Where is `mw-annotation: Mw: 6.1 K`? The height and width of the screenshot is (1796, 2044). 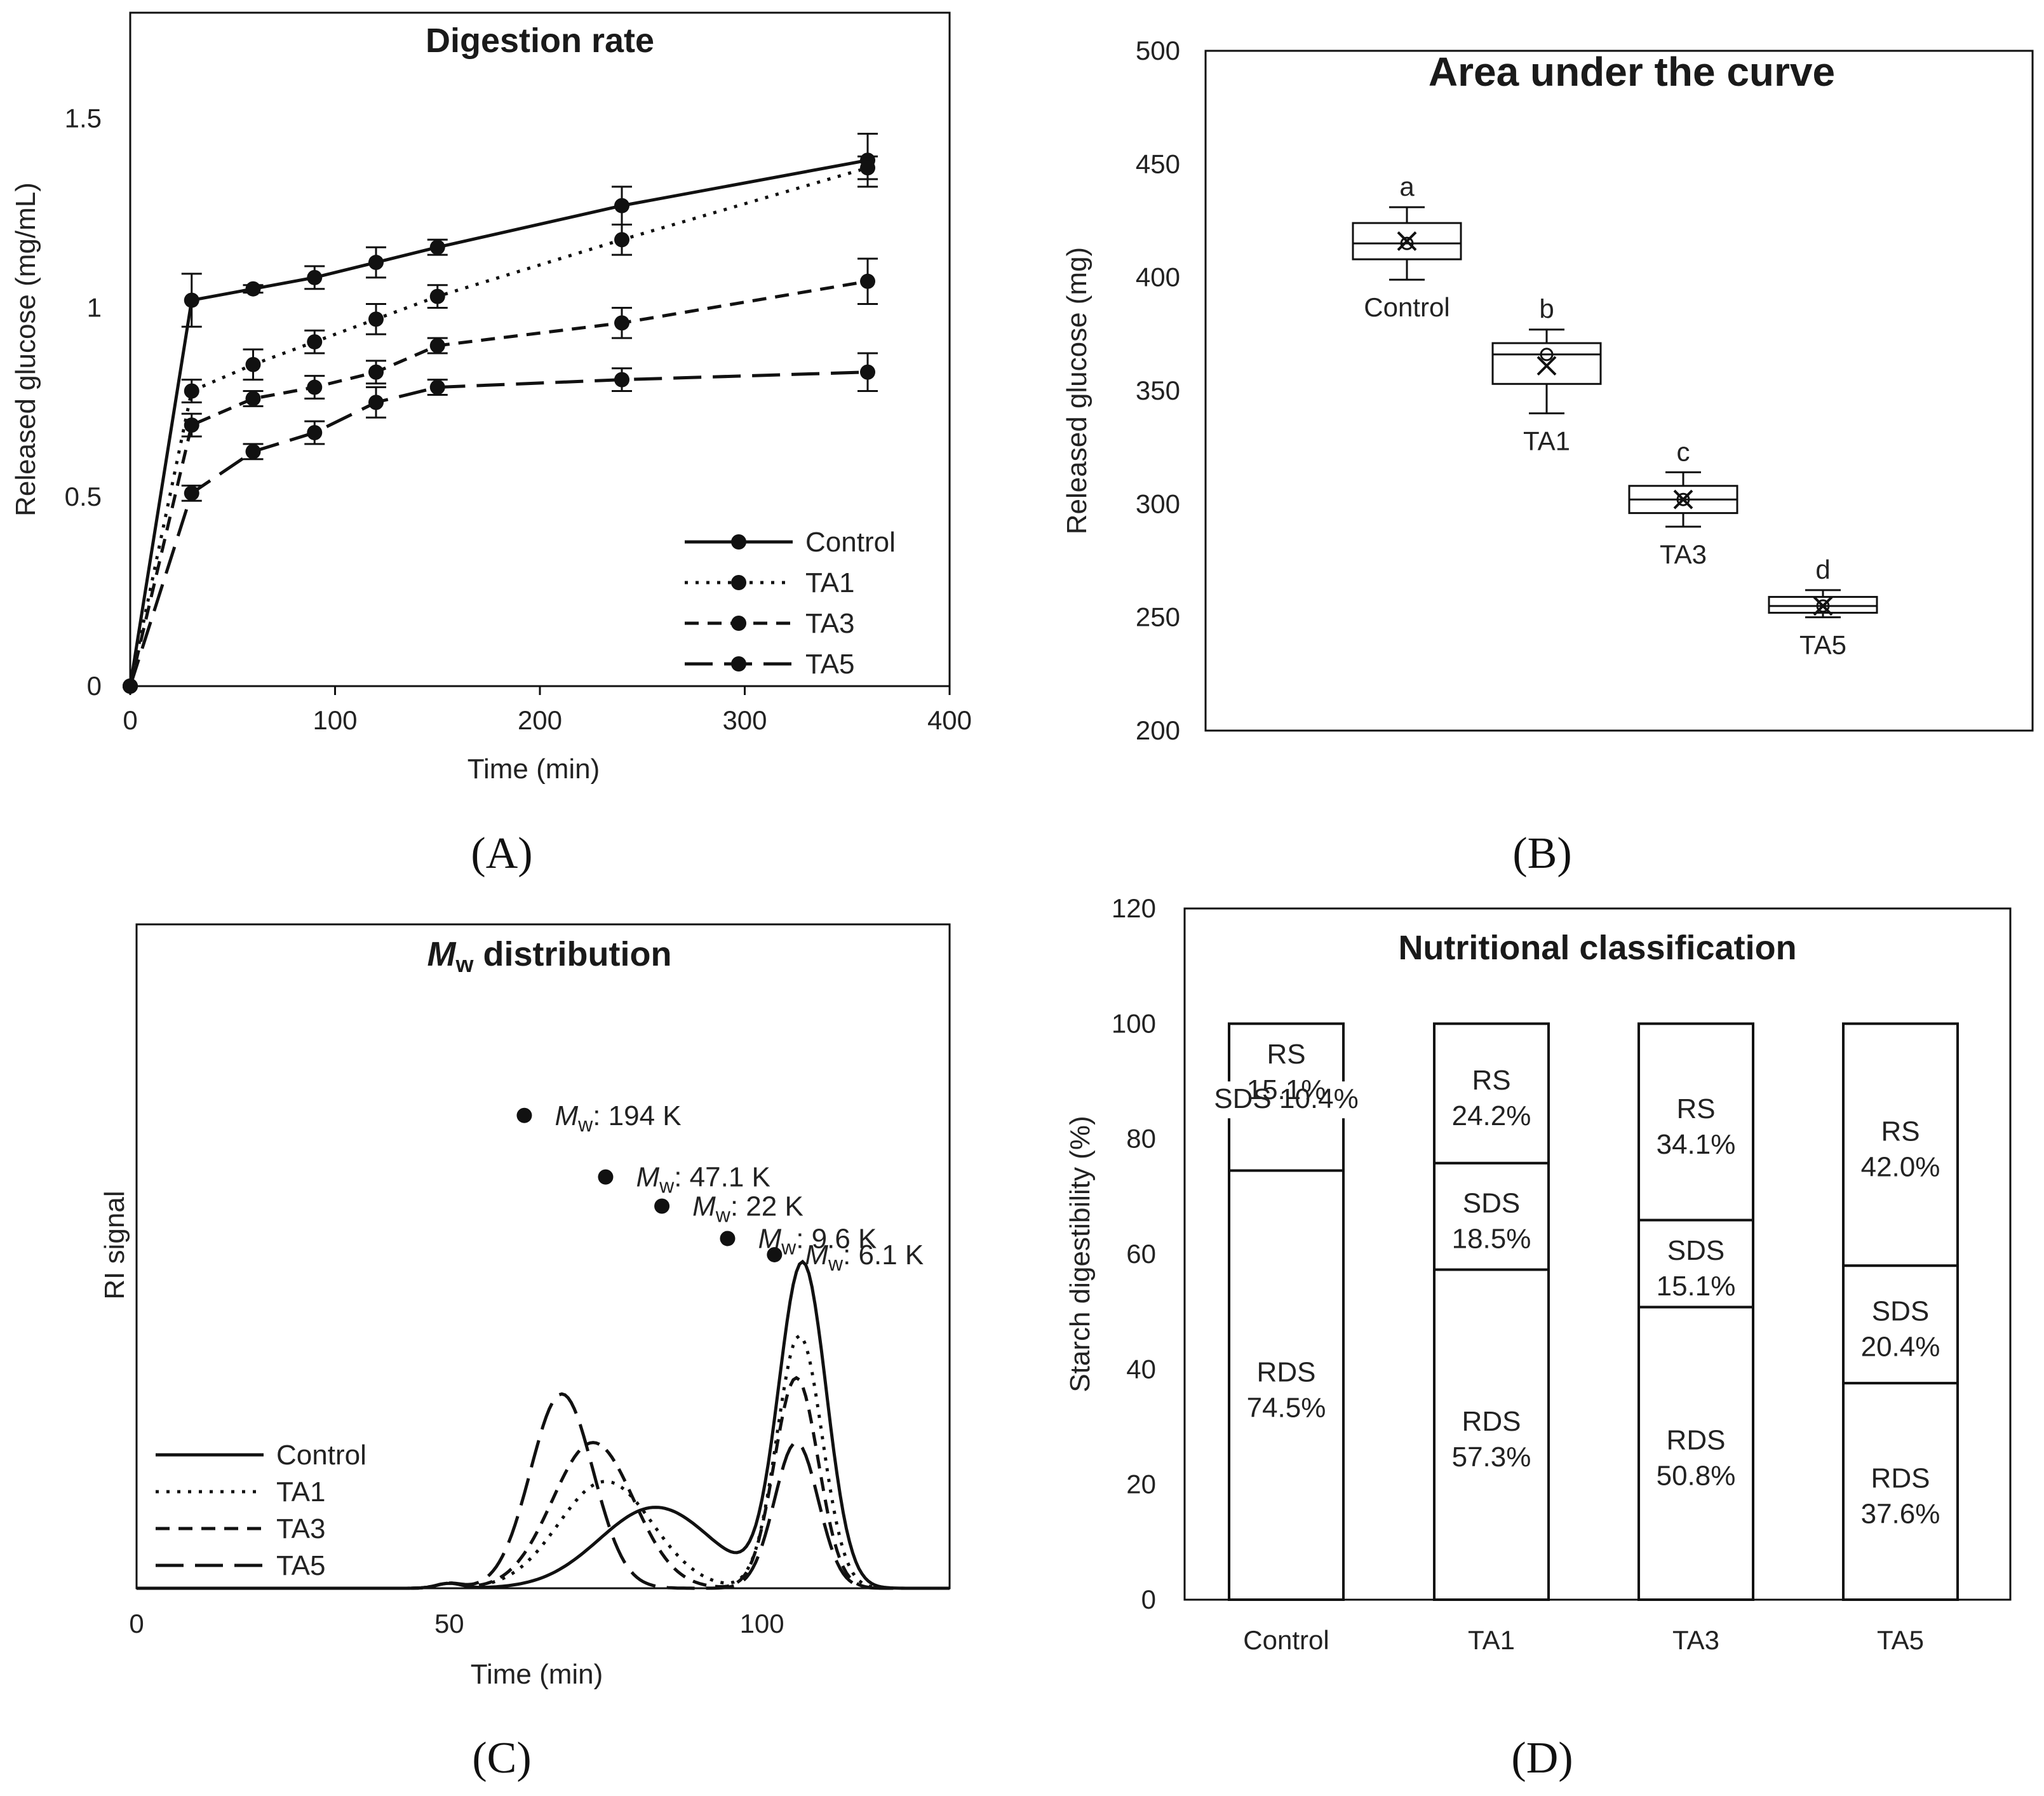
mw-annotation: Mw: 6.1 K is located at coordinates (865, 1257).